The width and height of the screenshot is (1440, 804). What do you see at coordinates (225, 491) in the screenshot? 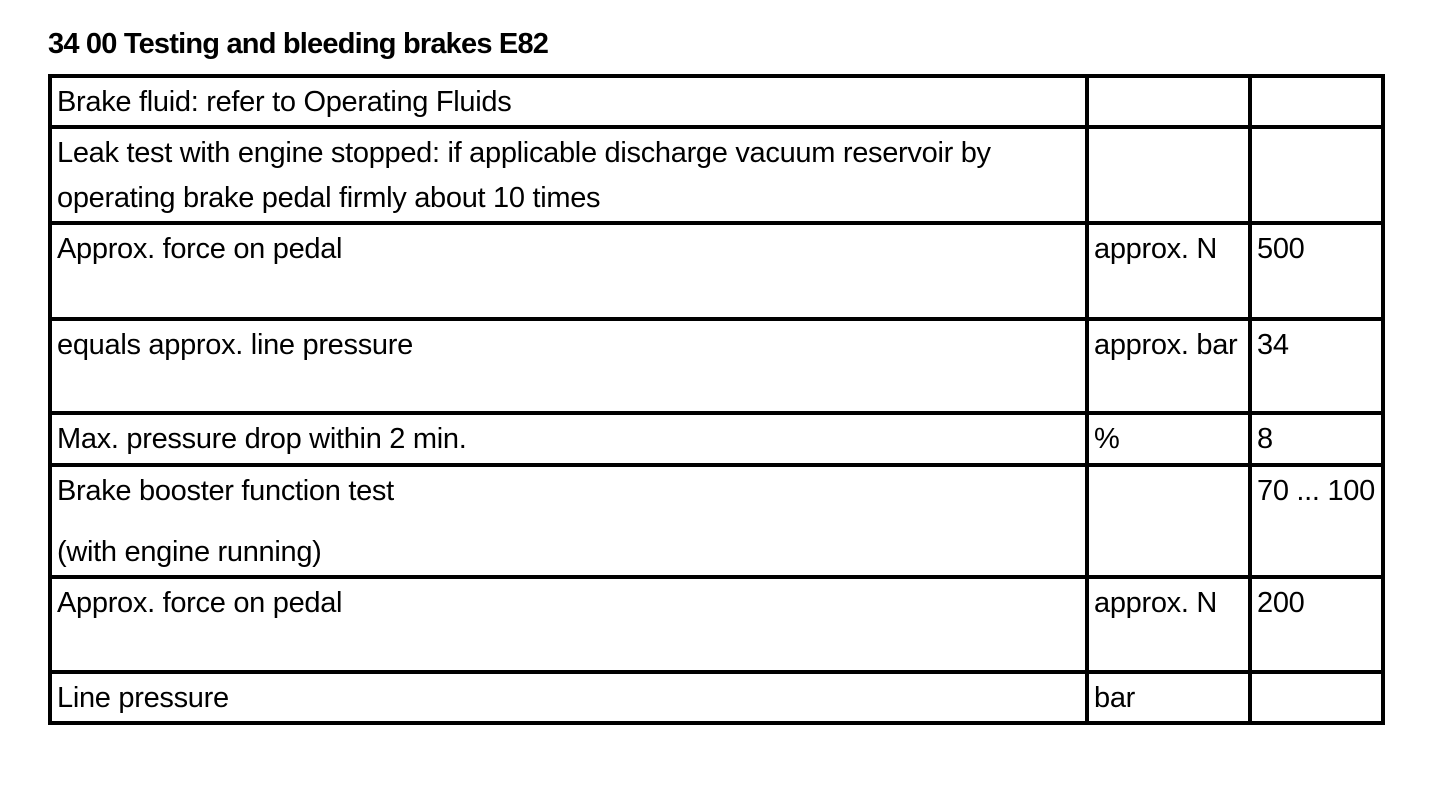
I see `description-text: Brake booster function test` at bounding box center [225, 491].